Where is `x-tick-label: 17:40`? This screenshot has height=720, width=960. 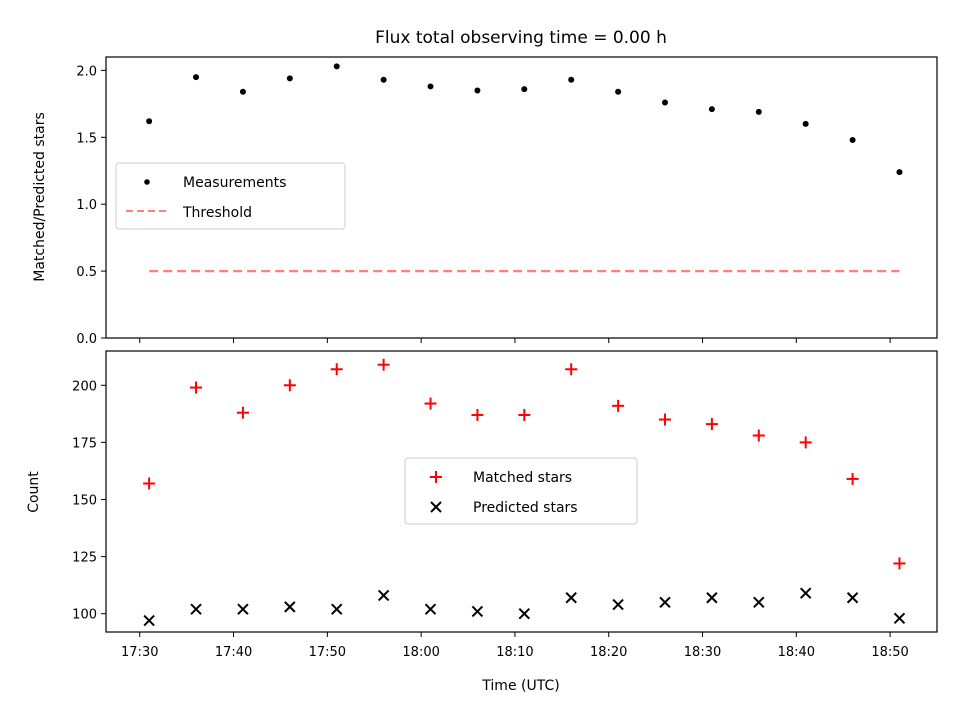 x-tick-label: 17:40 is located at coordinates (233, 652).